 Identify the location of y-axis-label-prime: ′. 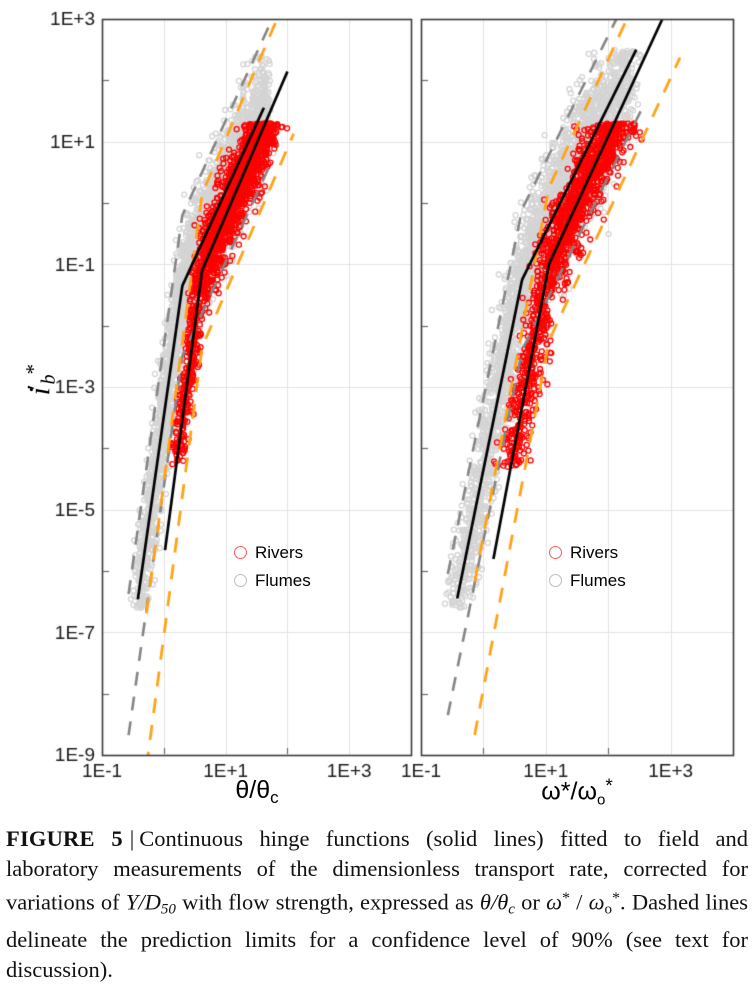
(37, 387).